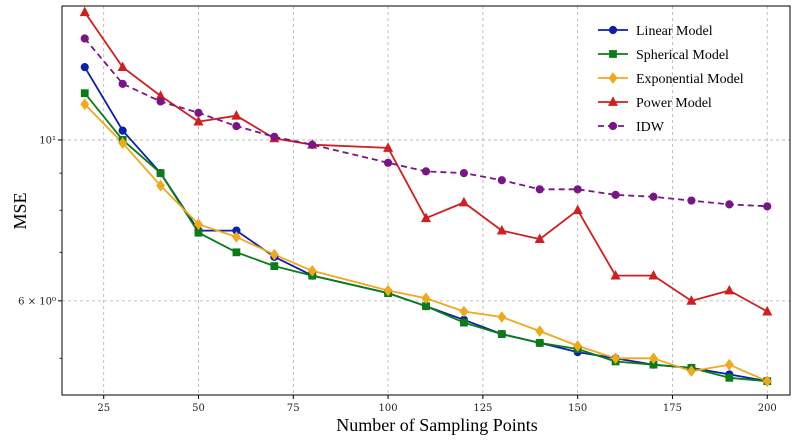  What do you see at coordinates (482, 408) in the screenshot?
I see `x-tick-label: 125` at bounding box center [482, 408].